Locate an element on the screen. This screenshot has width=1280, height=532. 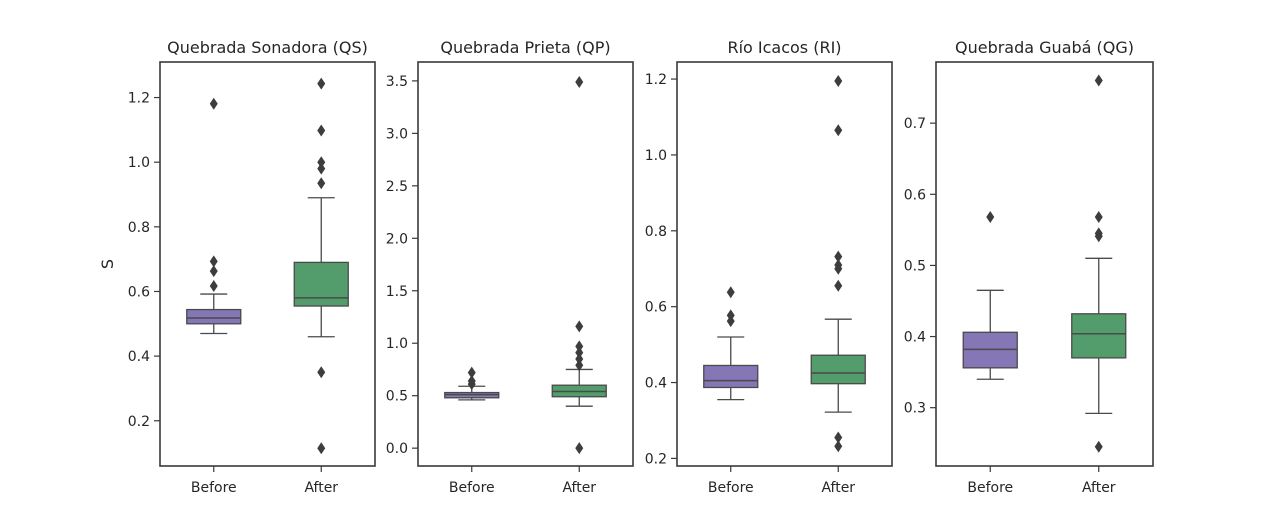
y-axis-label: S is located at coordinates (107, 264).